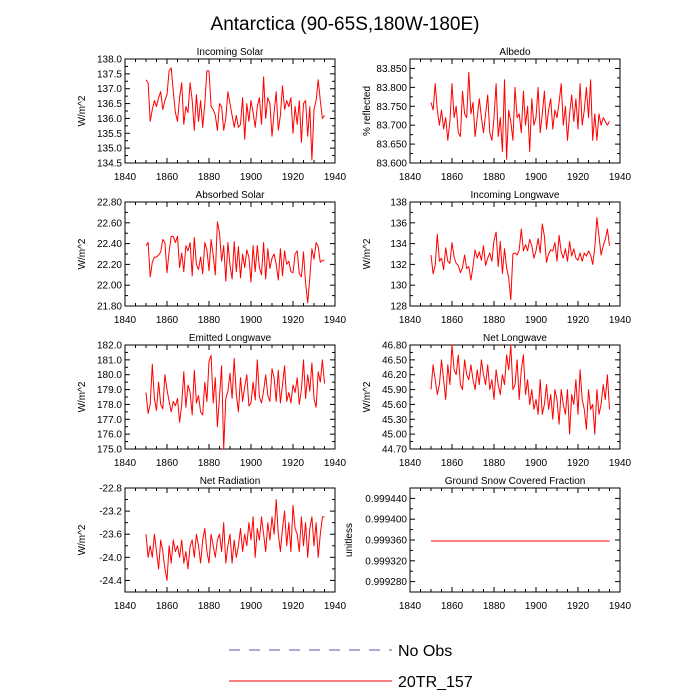 The height and width of the screenshot is (700, 700). Describe the element at coordinates (391, 69) in the screenshot. I see `y-tick-label: 83.850` at that location.